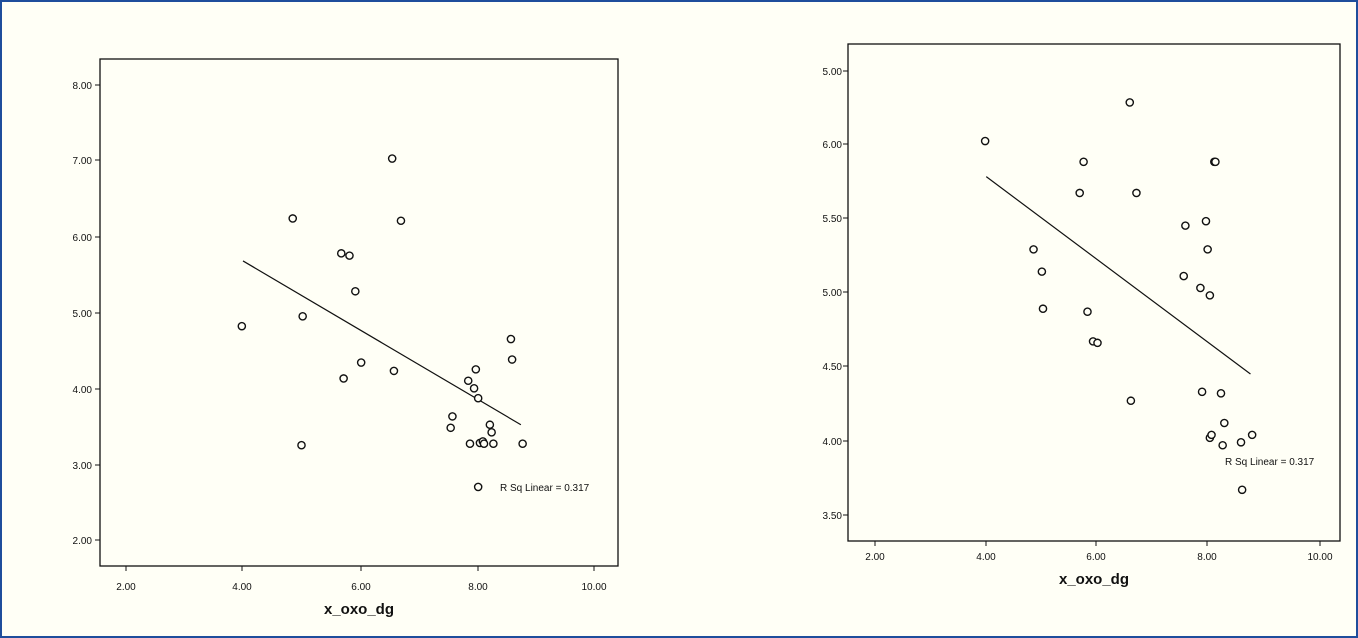  Describe the element at coordinates (83, 541) in the screenshot. I see `y-tick-label: 2.00` at that location.